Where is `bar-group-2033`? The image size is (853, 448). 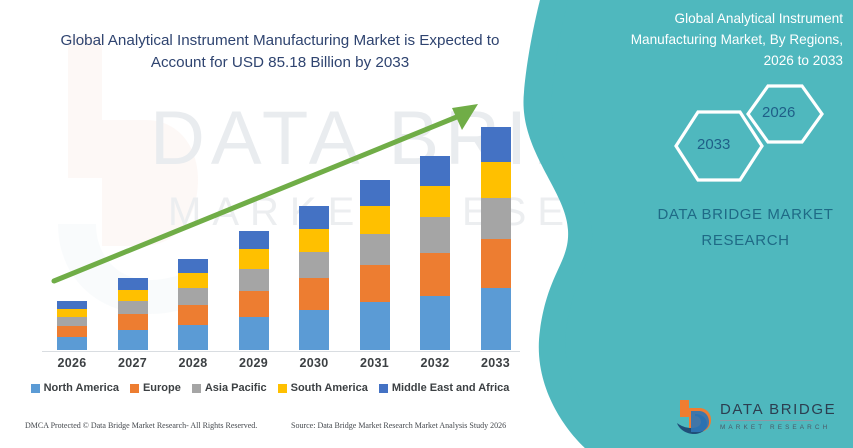 bar-group-2033 is located at coordinates (495, 238).